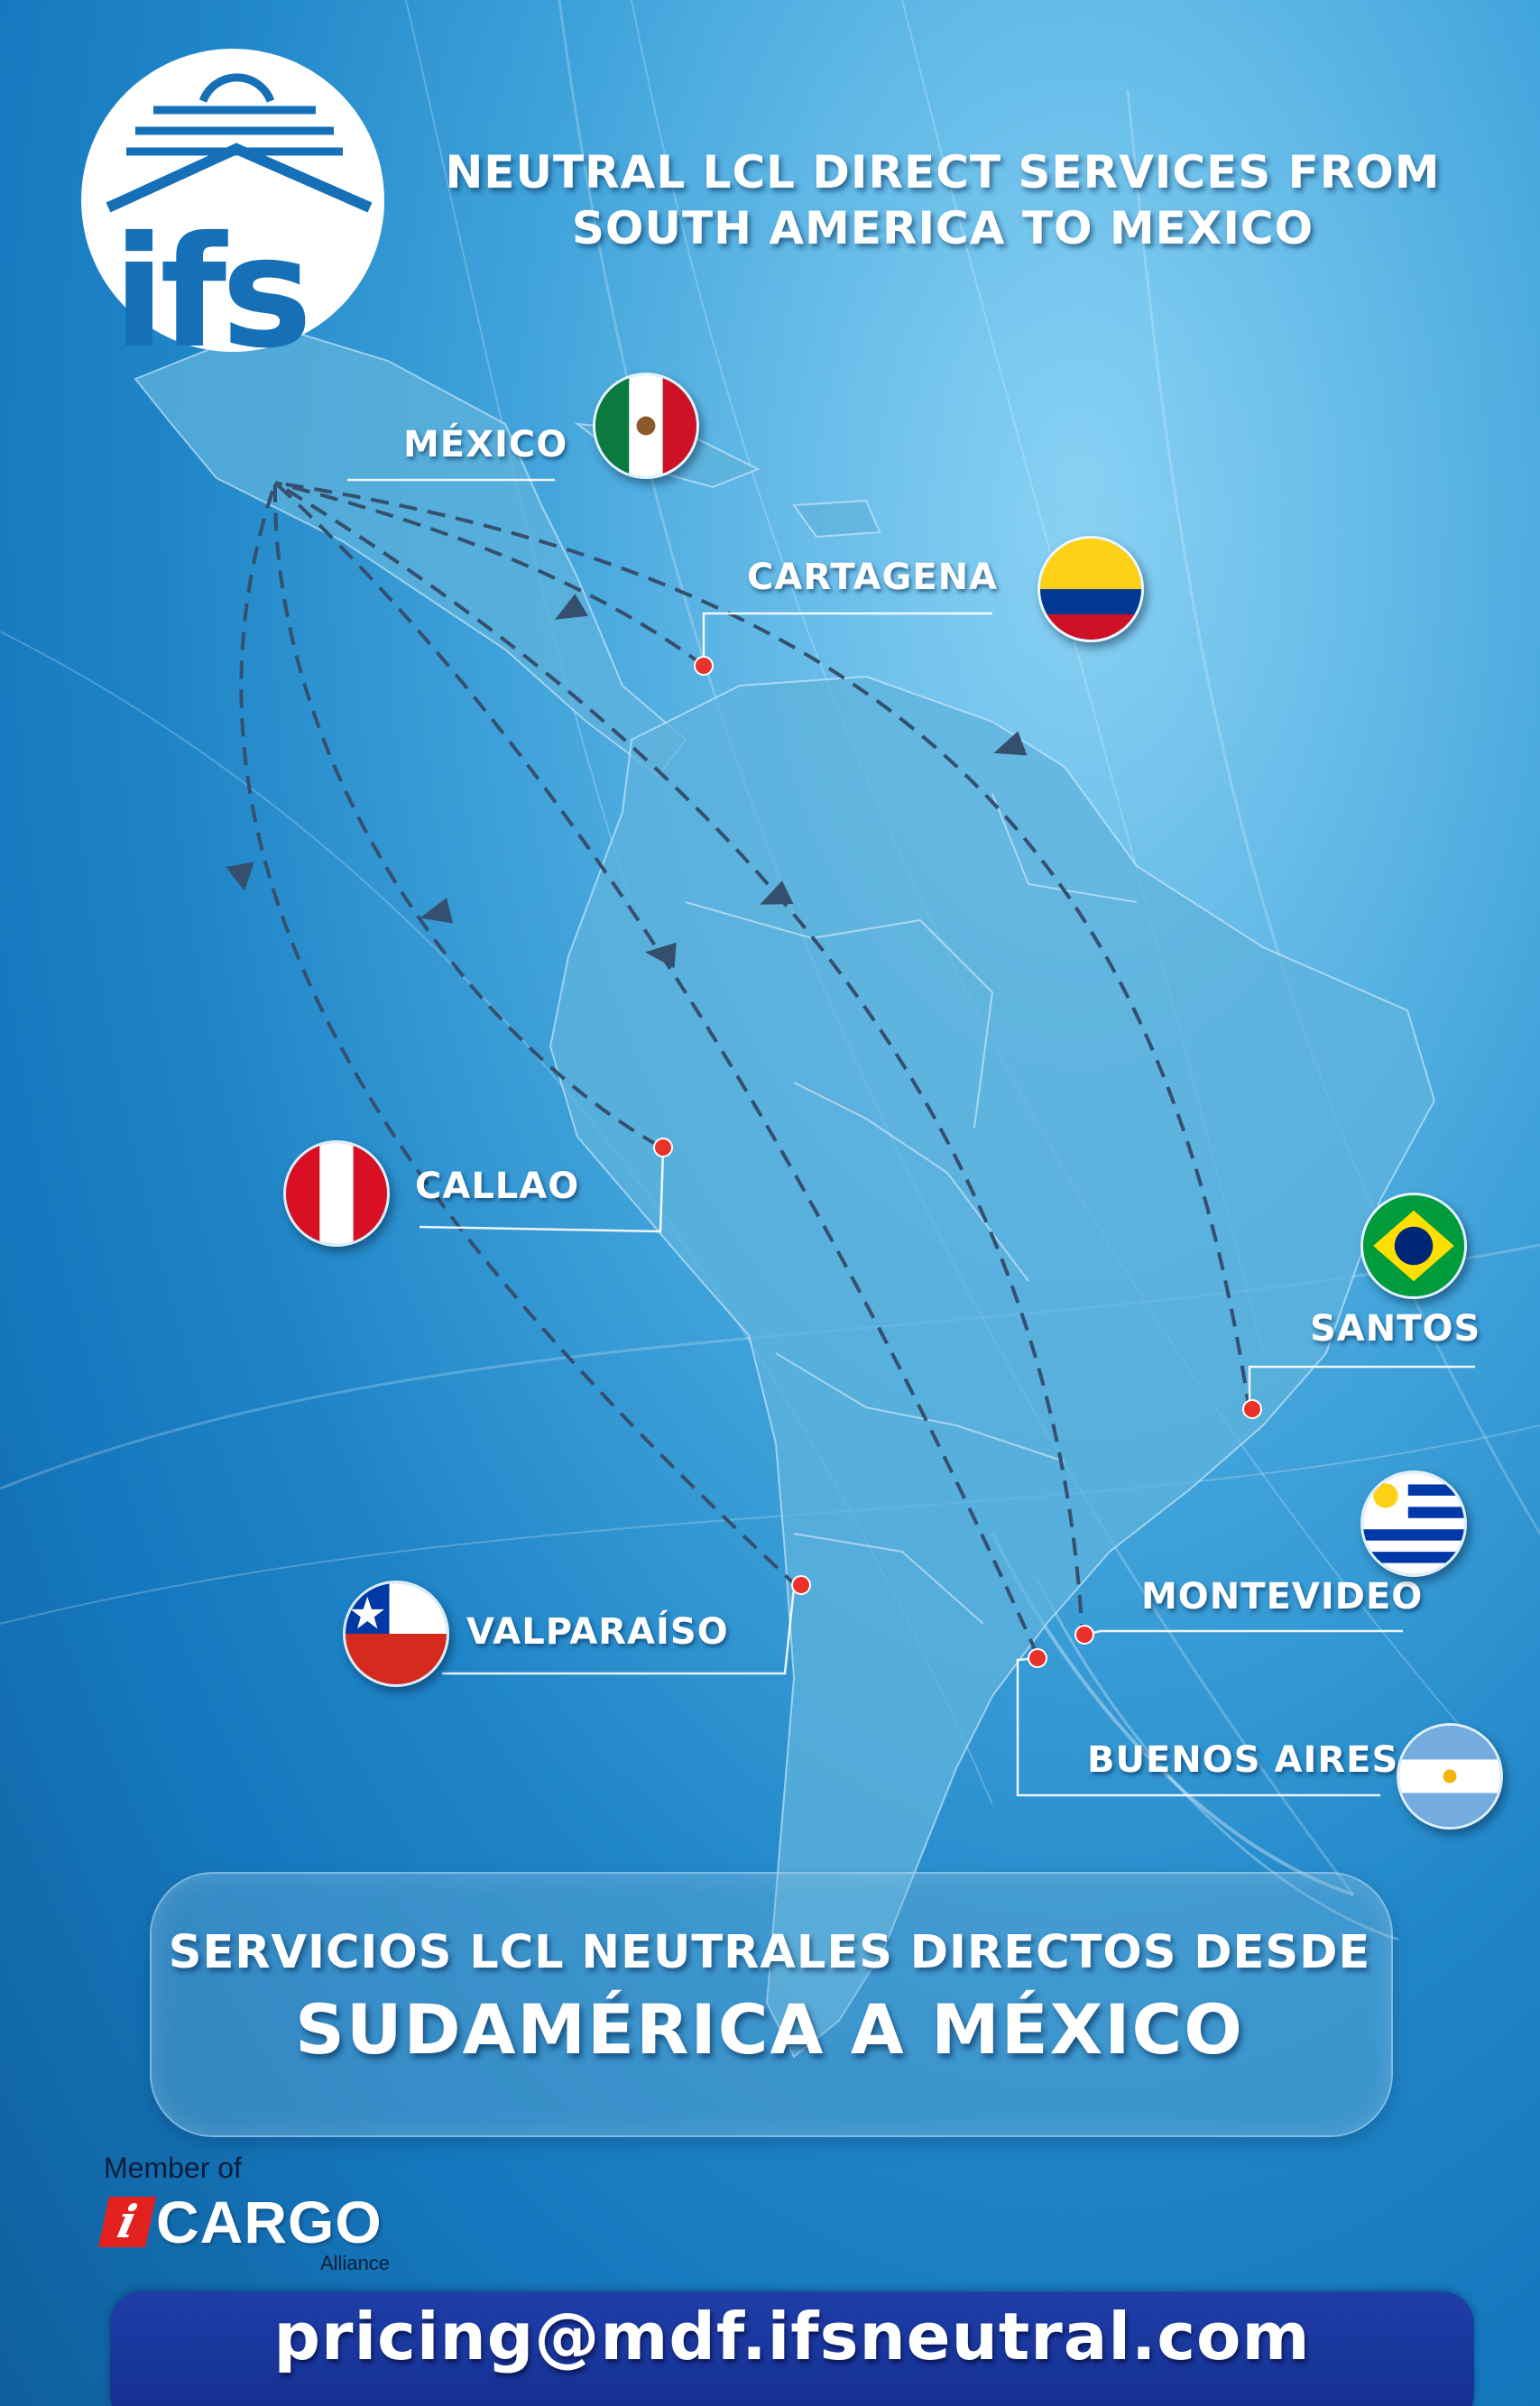 The image size is (1540, 2406). I want to click on valparaiso-pin, so click(801, 1585).